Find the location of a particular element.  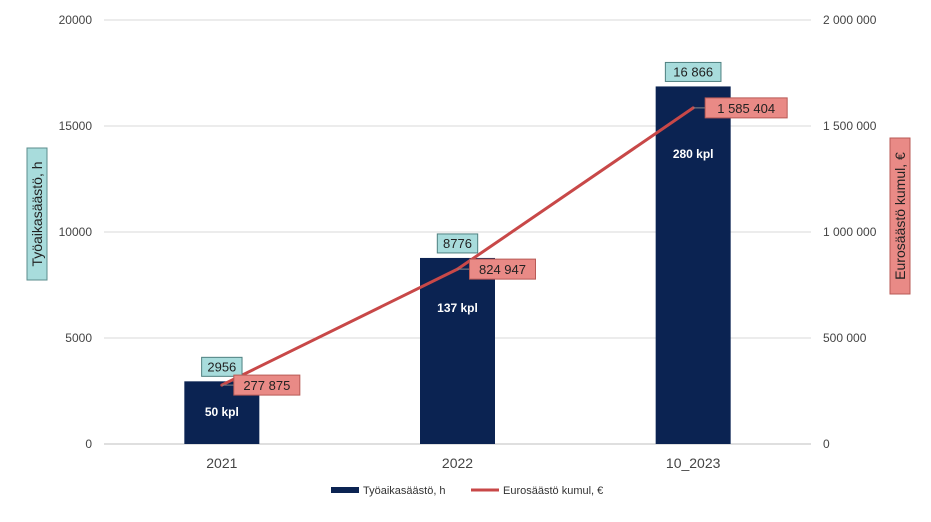

line-value-label: 1 585 404 is located at coordinates (746, 108).